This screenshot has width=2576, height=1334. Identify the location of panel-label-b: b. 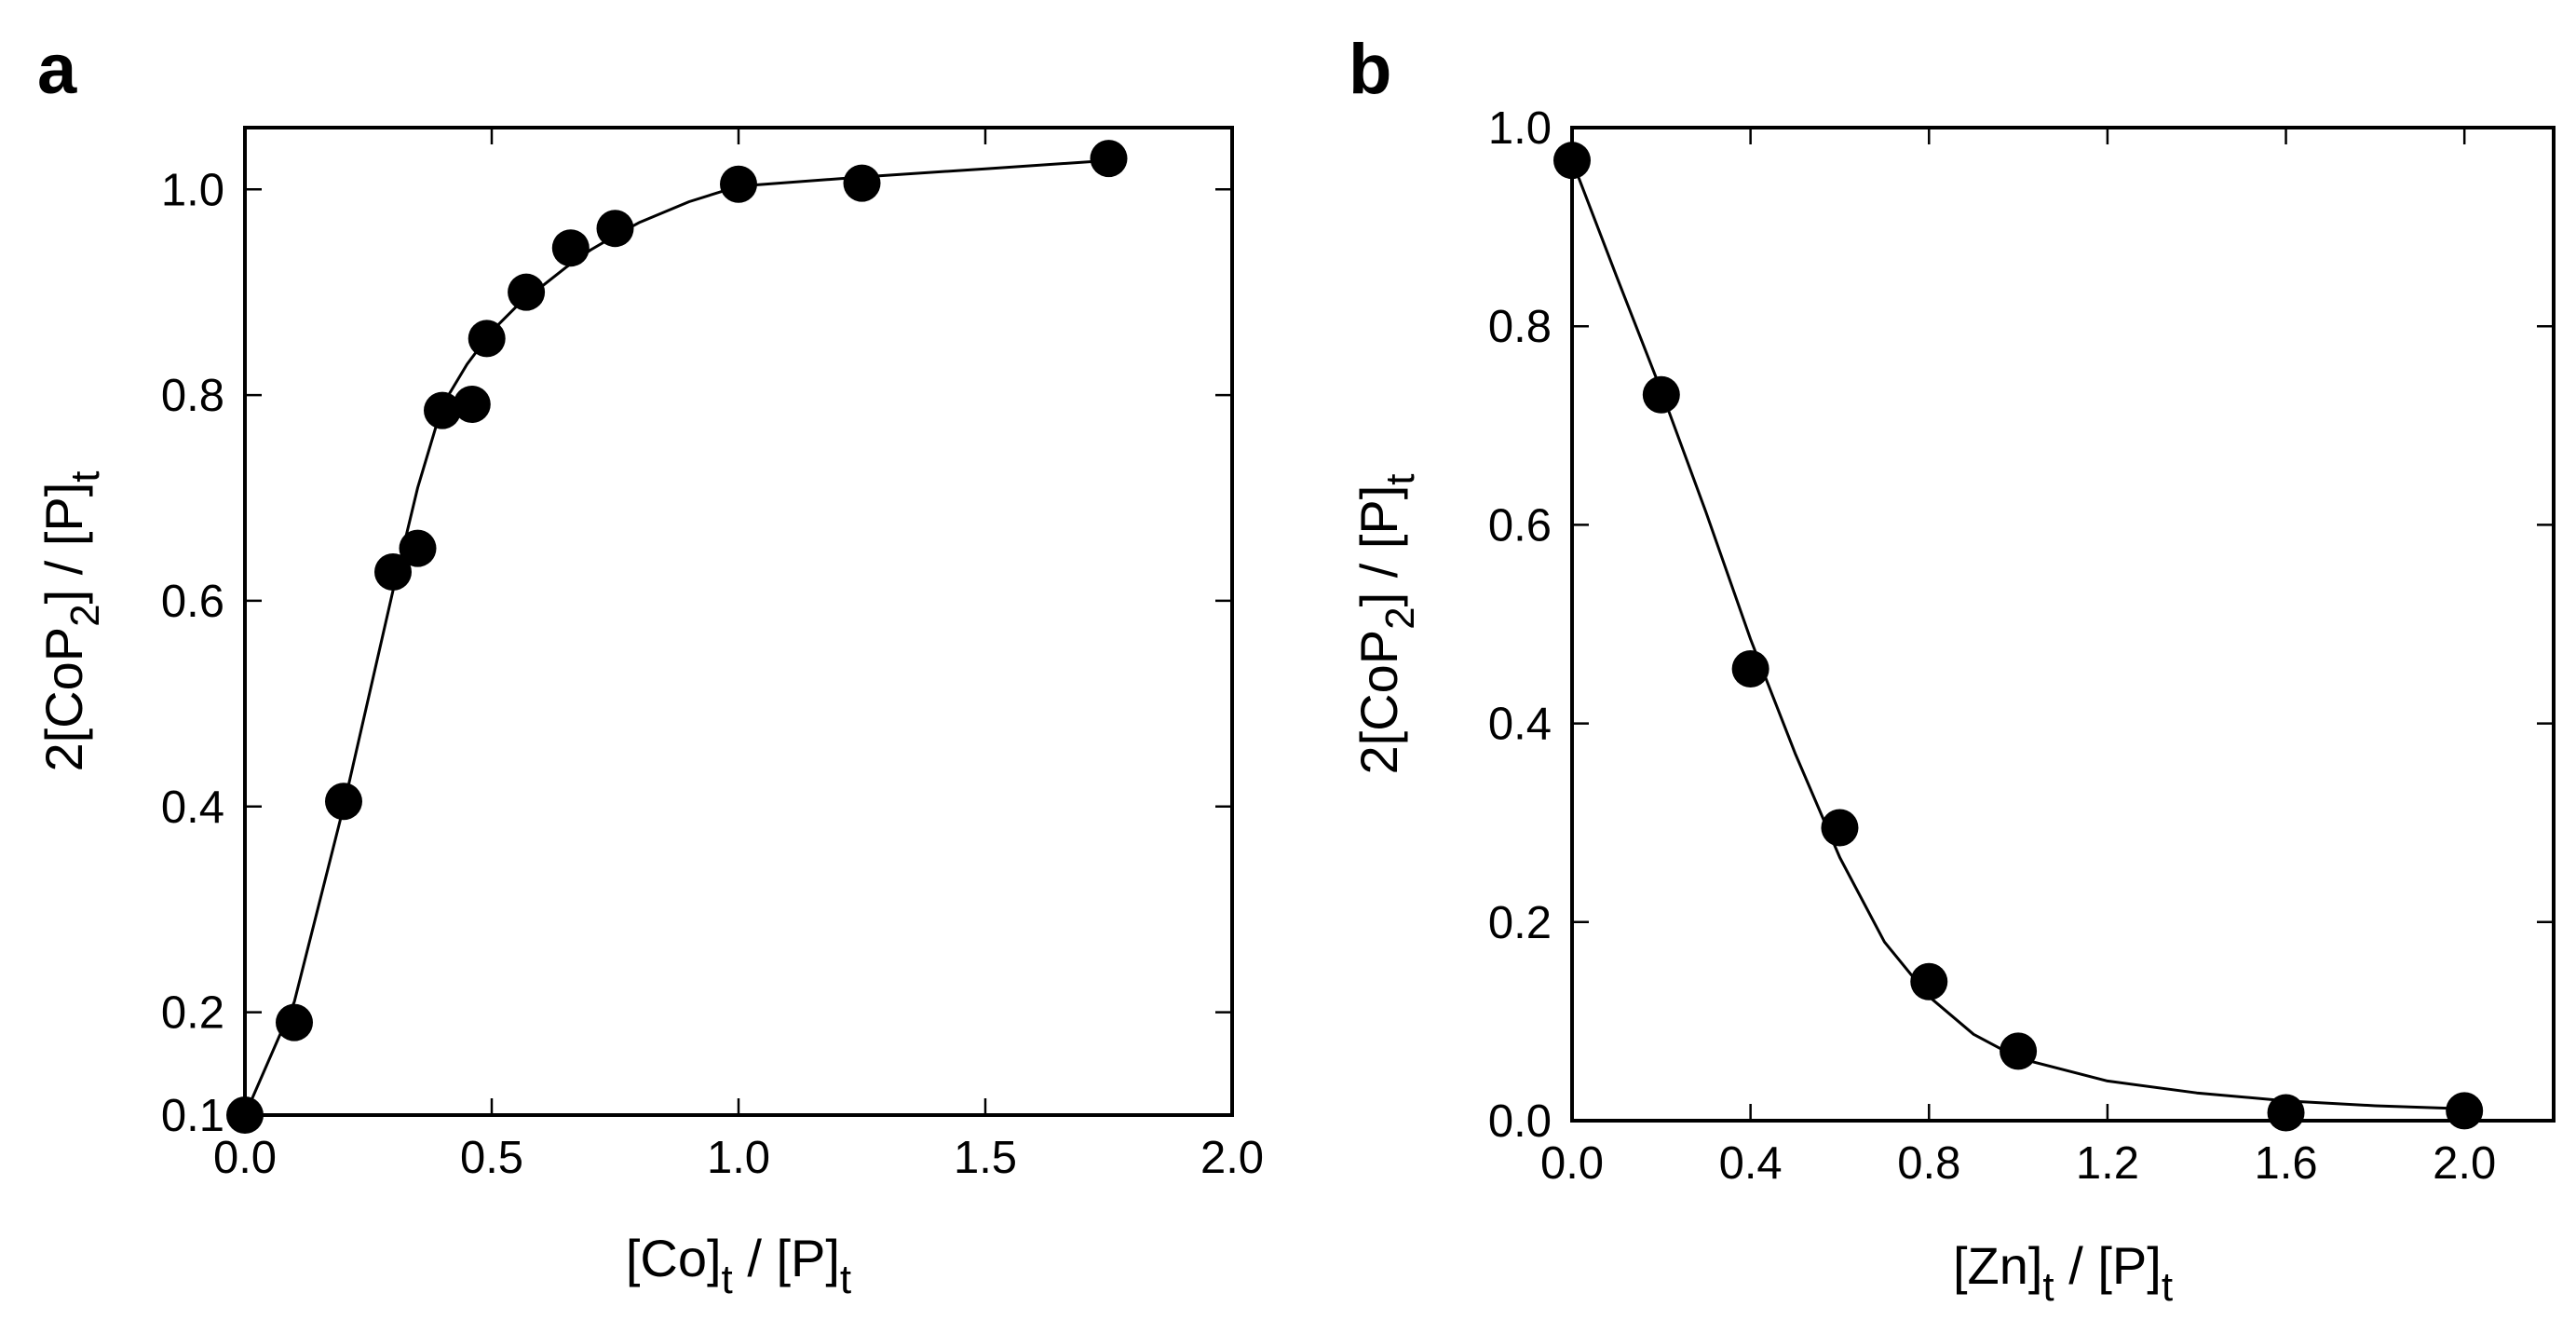
(1370, 69).